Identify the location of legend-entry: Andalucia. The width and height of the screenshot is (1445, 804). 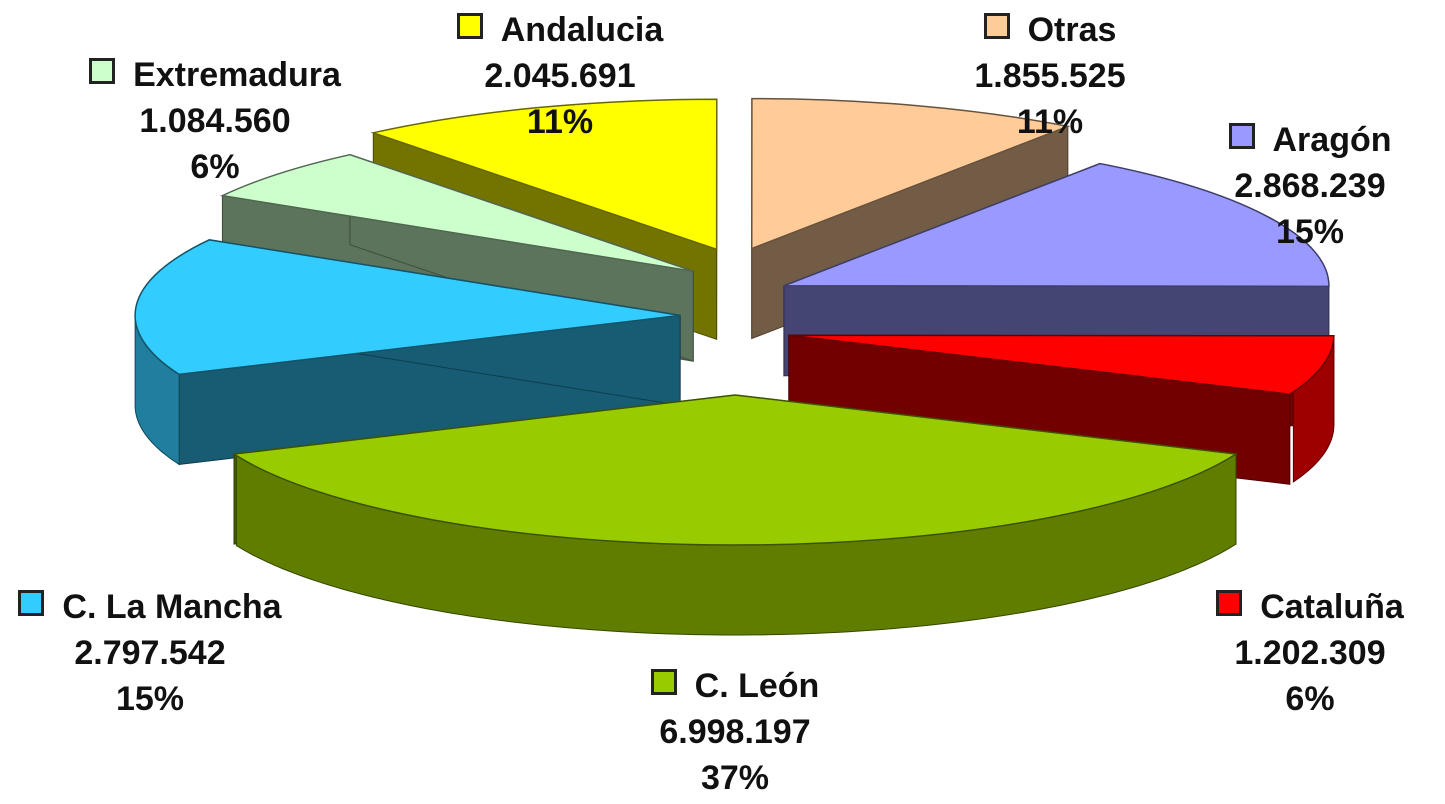
(560, 30).